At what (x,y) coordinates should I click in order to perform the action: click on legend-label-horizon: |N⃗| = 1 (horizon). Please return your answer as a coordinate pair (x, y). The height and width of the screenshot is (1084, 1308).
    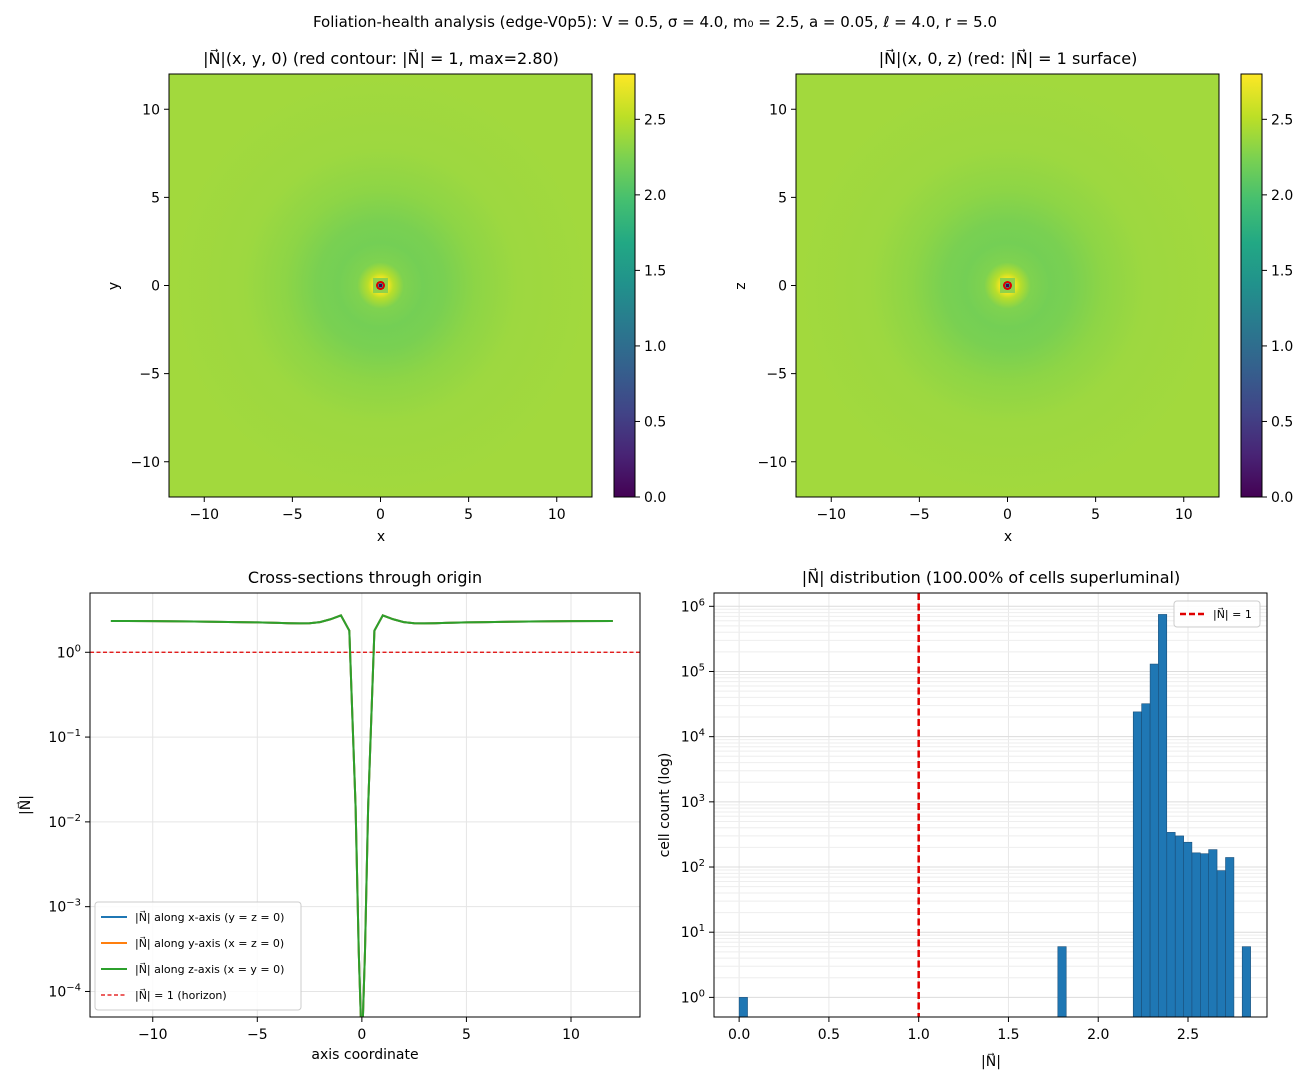
    Looking at the image, I should click on (181, 995).